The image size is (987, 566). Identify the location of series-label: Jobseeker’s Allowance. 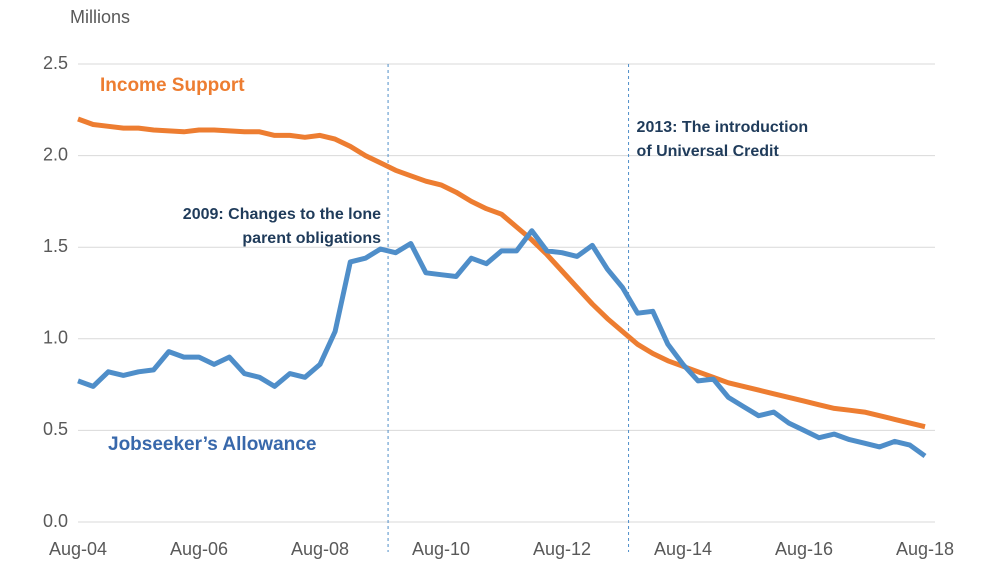
(212, 444).